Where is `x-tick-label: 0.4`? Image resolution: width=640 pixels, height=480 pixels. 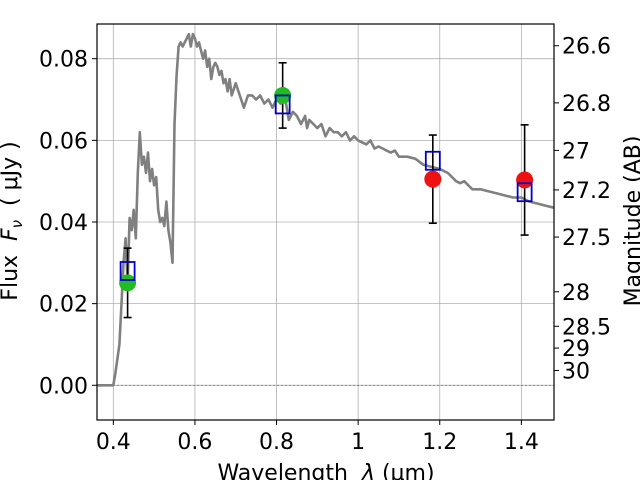 x-tick-label: 0.4 is located at coordinates (113, 442).